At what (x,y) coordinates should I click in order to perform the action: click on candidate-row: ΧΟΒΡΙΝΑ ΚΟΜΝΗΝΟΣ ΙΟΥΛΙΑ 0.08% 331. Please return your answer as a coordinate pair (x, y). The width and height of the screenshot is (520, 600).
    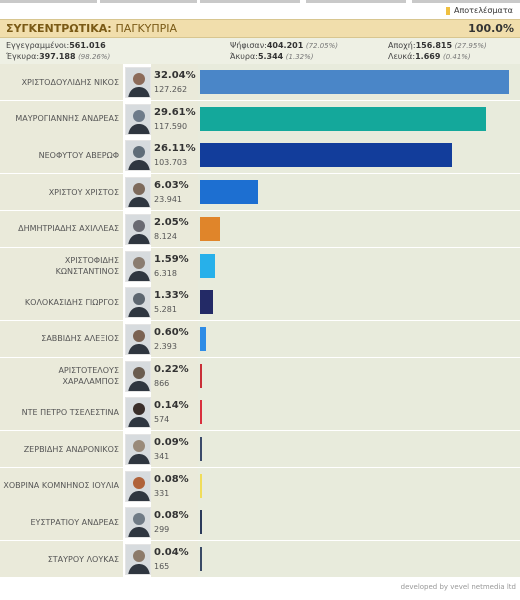
    Looking at the image, I should click on (260, 486).